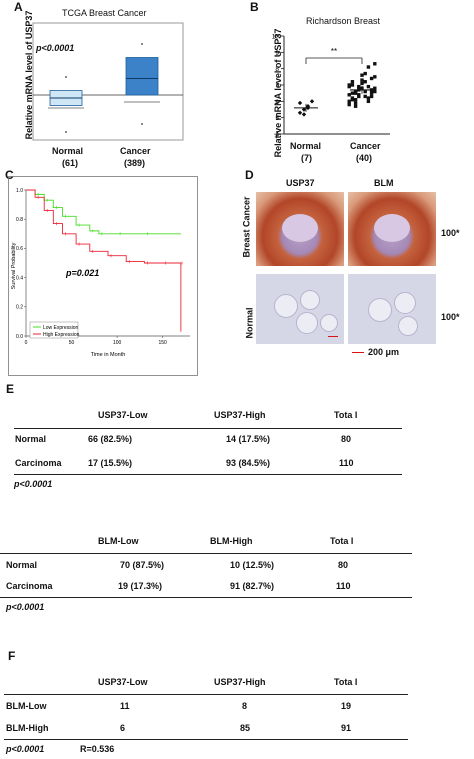 This screenshot has height=759, width=474. Describe the element at coordinates (10, 389) in the screenshot. I see `panel-e-letter: E` at that location.